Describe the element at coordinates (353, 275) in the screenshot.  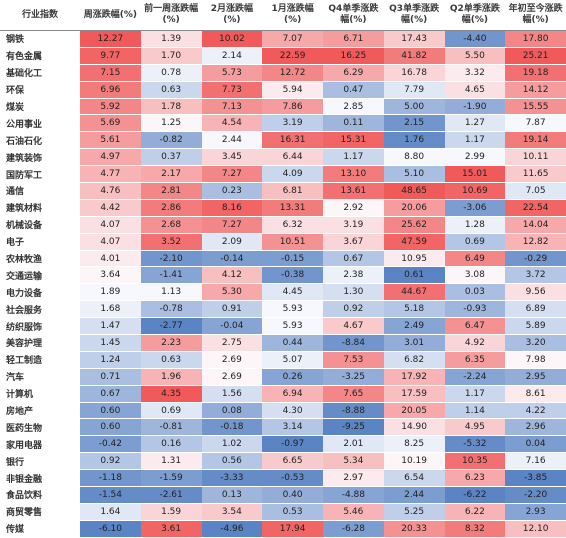
I see `value-cell: 2.38` at that location.